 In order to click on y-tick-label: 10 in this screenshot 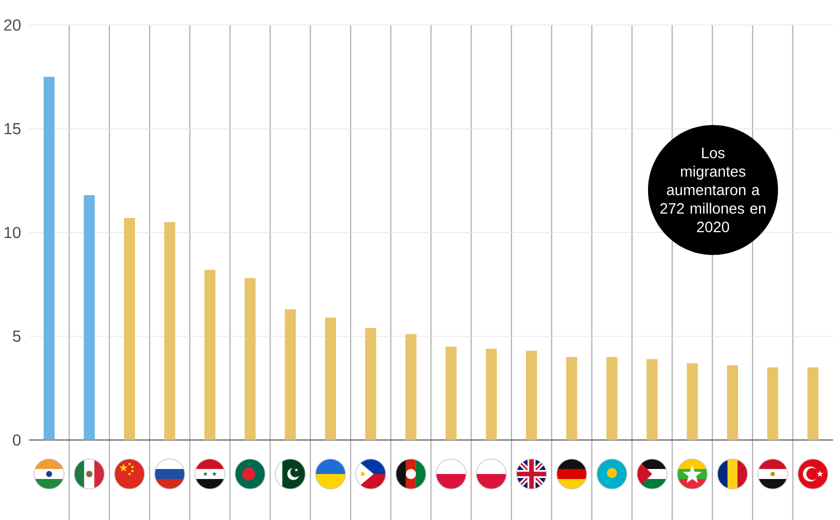, I will do `click(12, 232)`.